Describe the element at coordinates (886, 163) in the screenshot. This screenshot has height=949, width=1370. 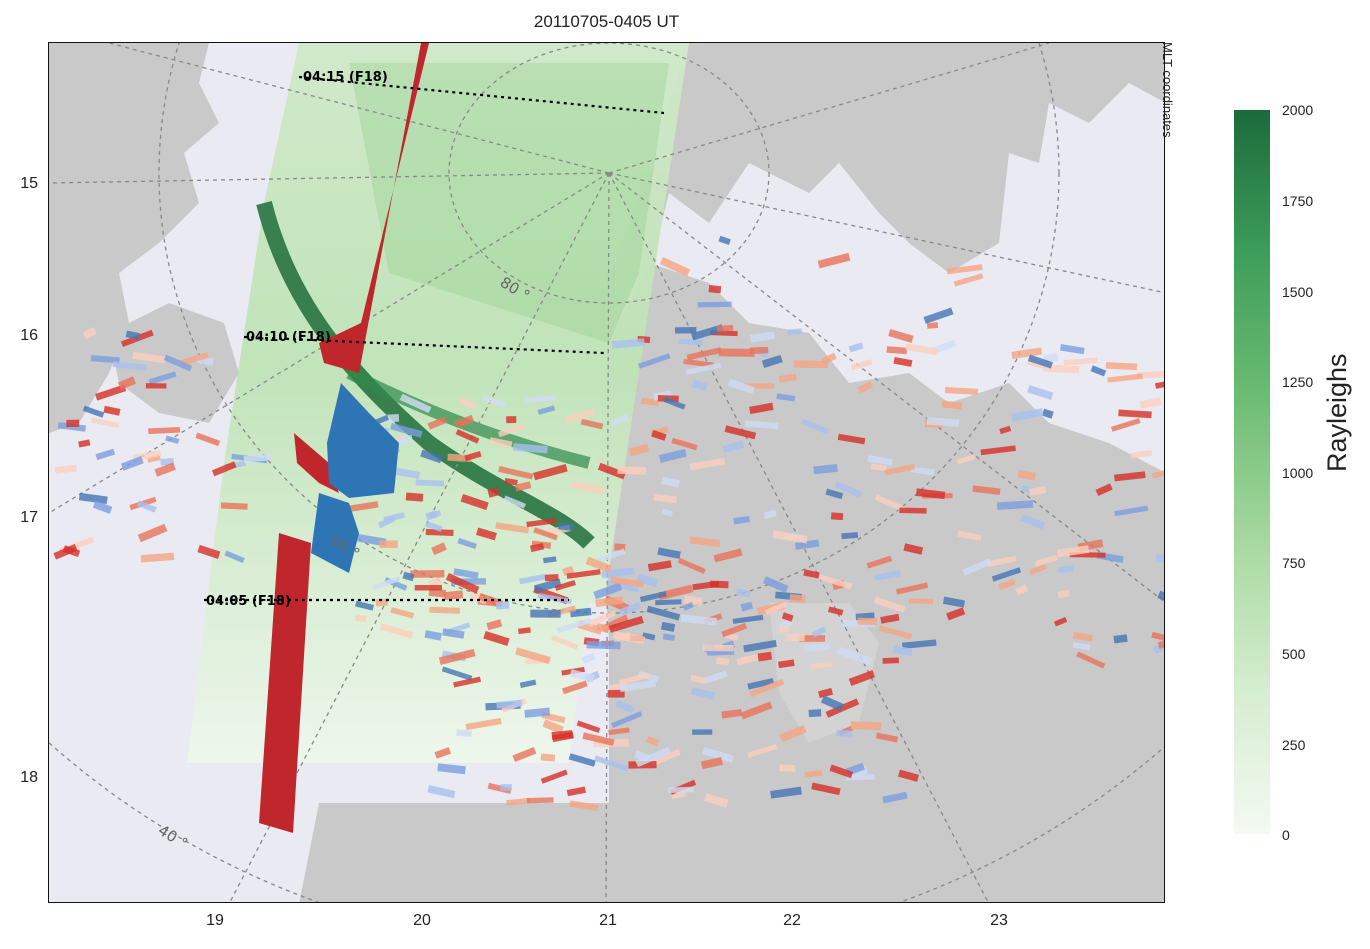
I see `land-greenland` at that location.